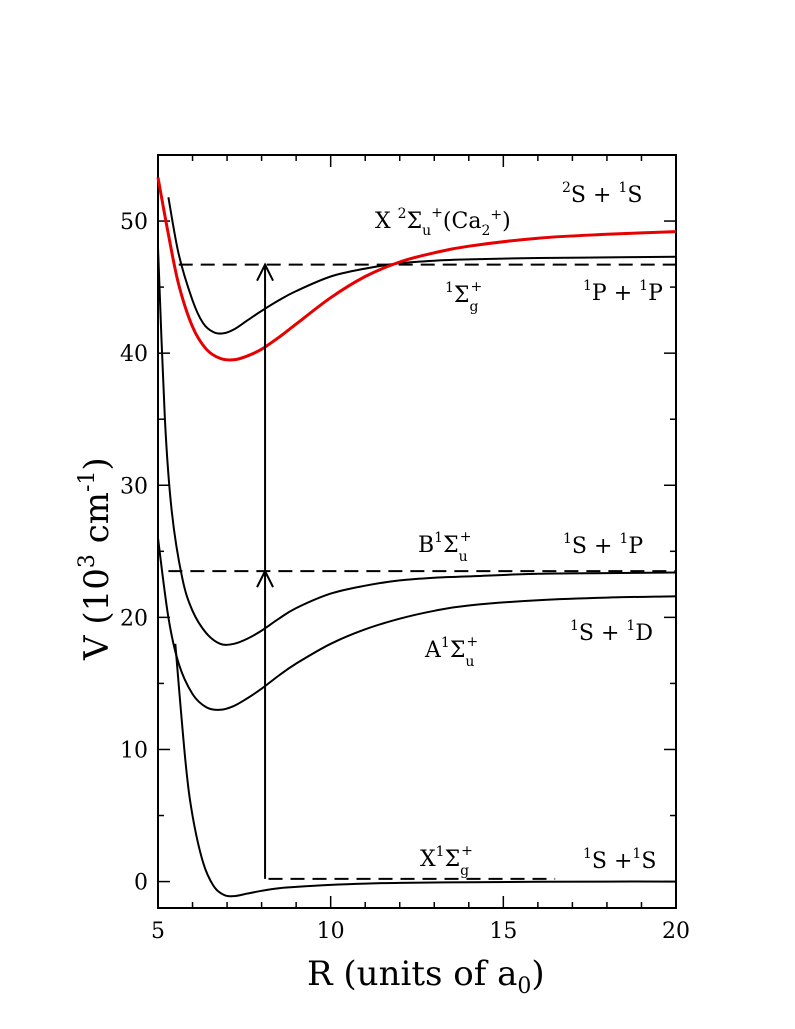  What do you see at coordinates (611, 632) in the screenshot?
I see `label-1s-1d: 1S + 1D` at bounding box center [611, 632].